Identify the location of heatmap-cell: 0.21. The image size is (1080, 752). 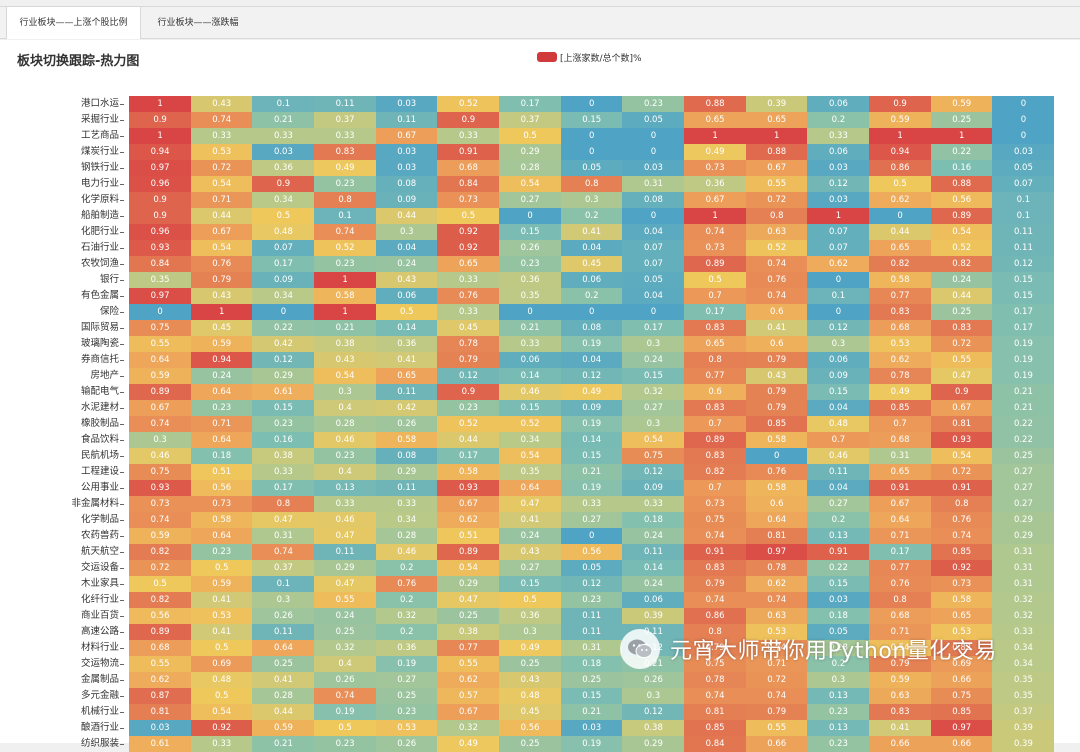
(283, 744).